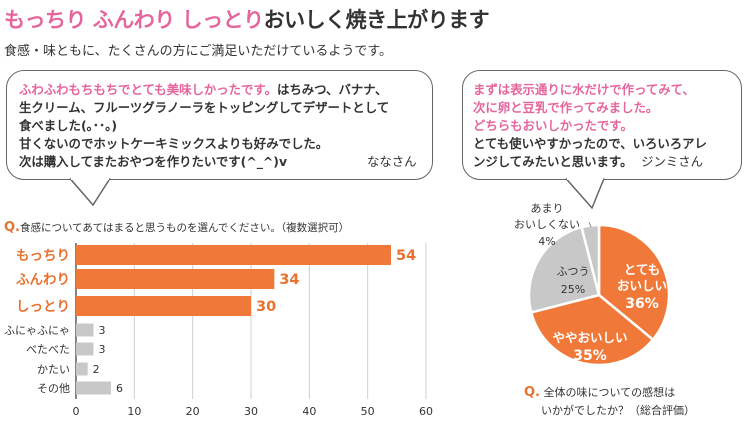  What do you see at coordinates (53, 388) in the screenshot?
I see `category-label: その他` at bounding box center [53, 388].